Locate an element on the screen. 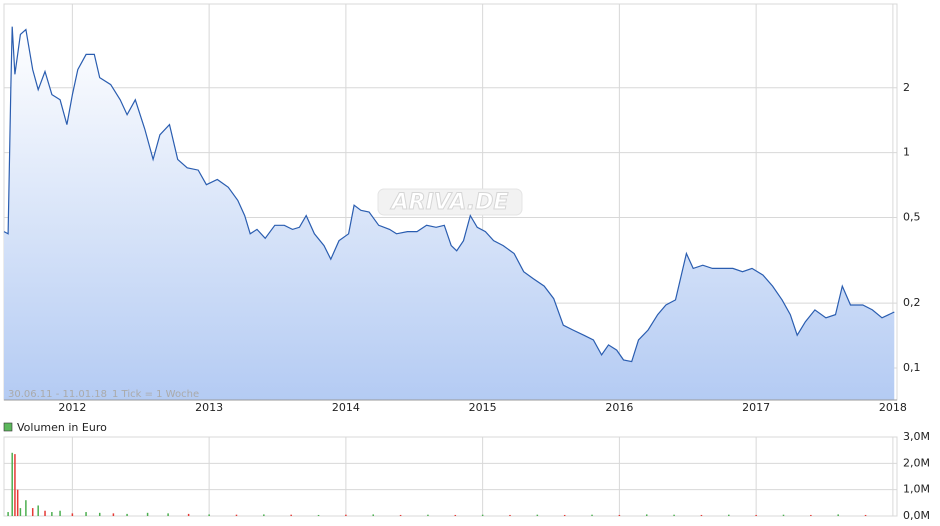  watermark: ARIVA.DE is located at coordinates (449, 202).